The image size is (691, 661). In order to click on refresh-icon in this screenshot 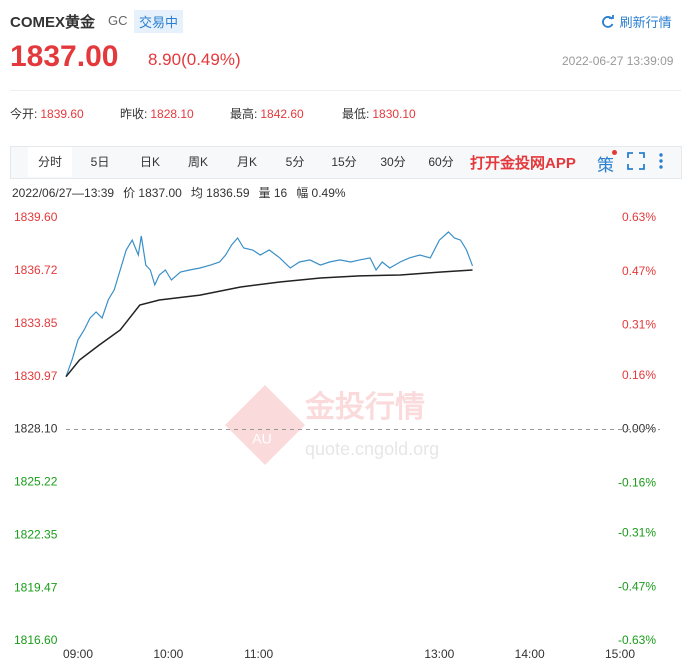, I will do `click(608, 21)`.